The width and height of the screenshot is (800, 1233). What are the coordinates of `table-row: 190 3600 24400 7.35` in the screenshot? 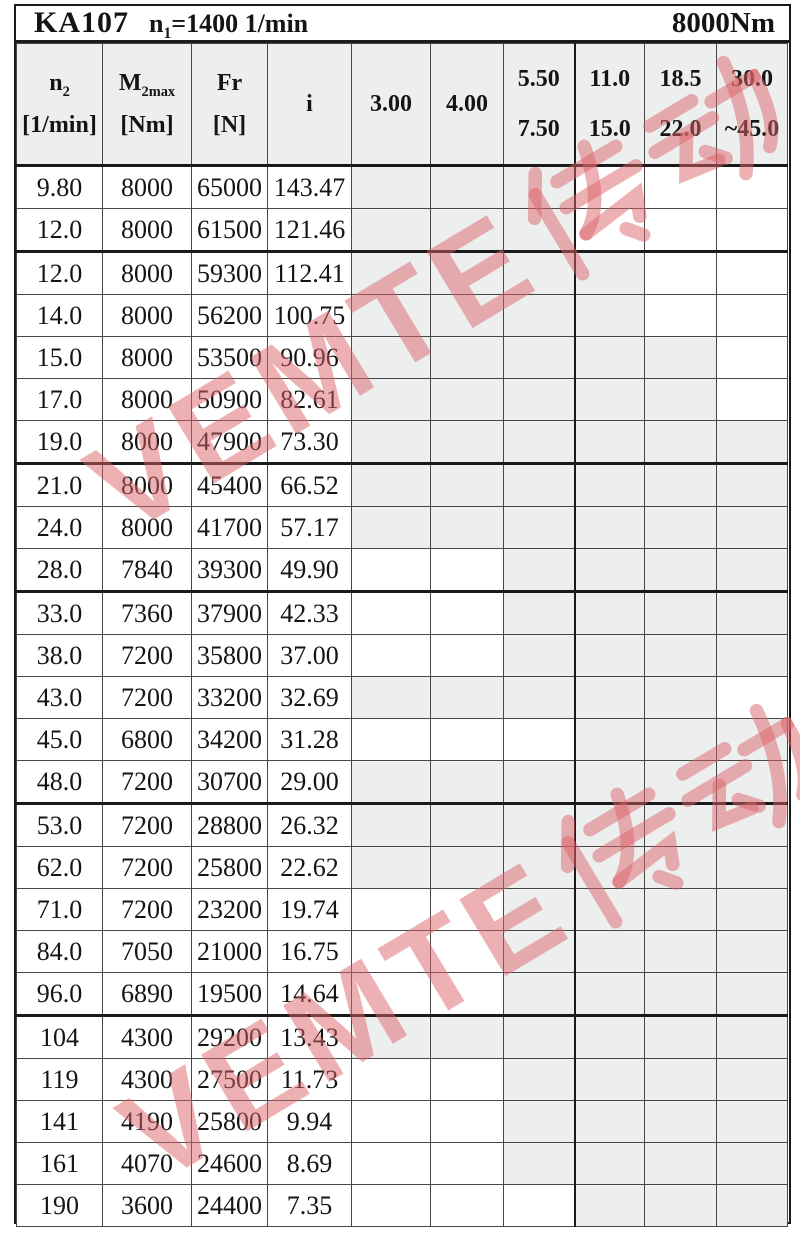 It's located at (402, 1205).